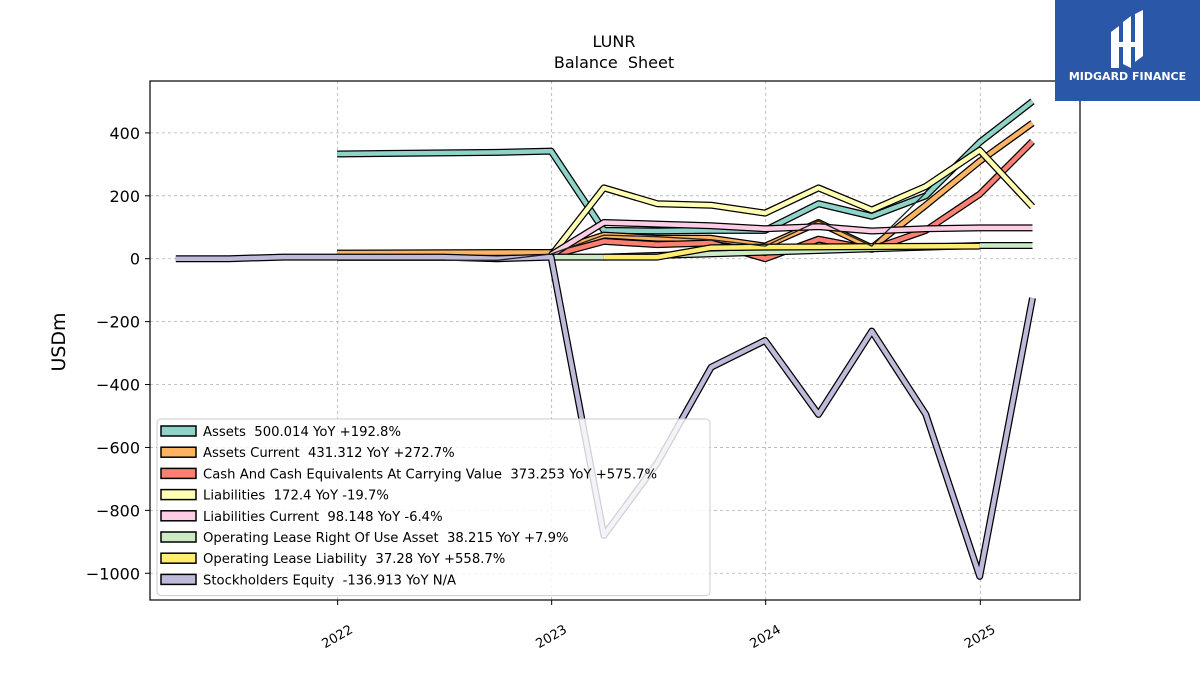 Image resolution: width=1200 pixels, height=675 pixels. What do you see at coordinates (552, 637) in the screenshot?
I see `x-tick-label: 2023` at bounding box center [552, 637].